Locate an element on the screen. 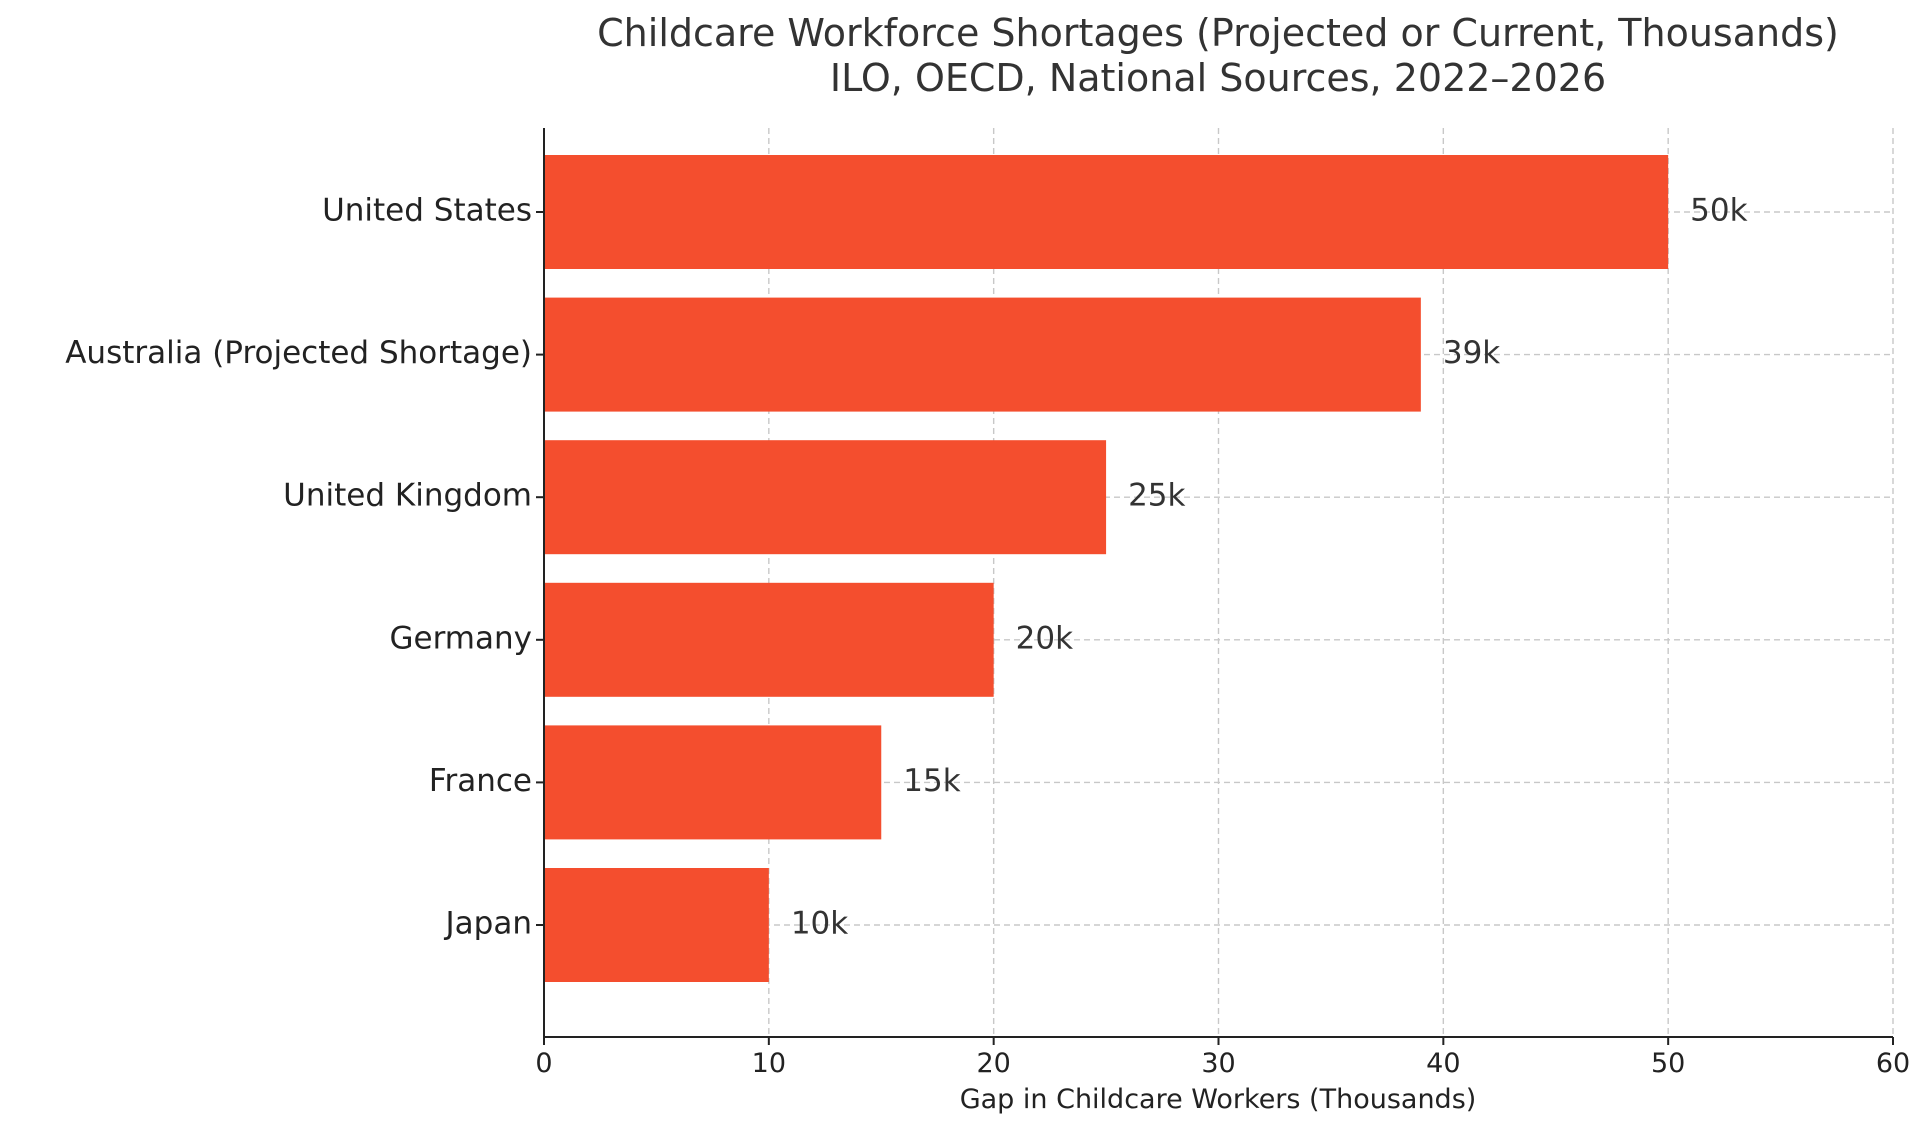  bar-value-label: 20k is located at coordinates (1044, 638).